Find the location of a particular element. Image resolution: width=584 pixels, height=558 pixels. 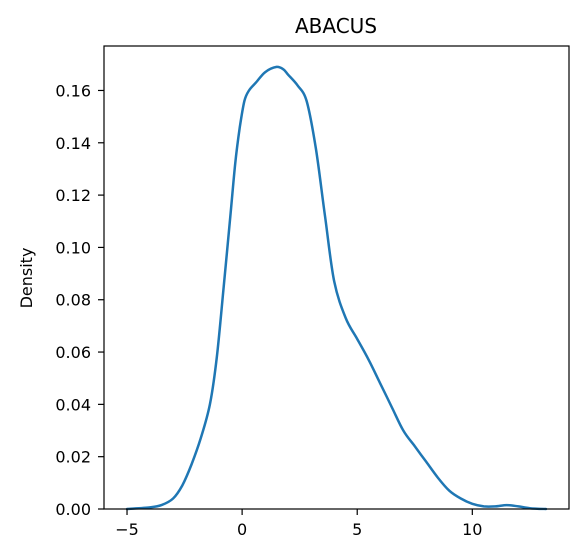

y-tick-label: 0.00 is located at coordinates (73, 509).